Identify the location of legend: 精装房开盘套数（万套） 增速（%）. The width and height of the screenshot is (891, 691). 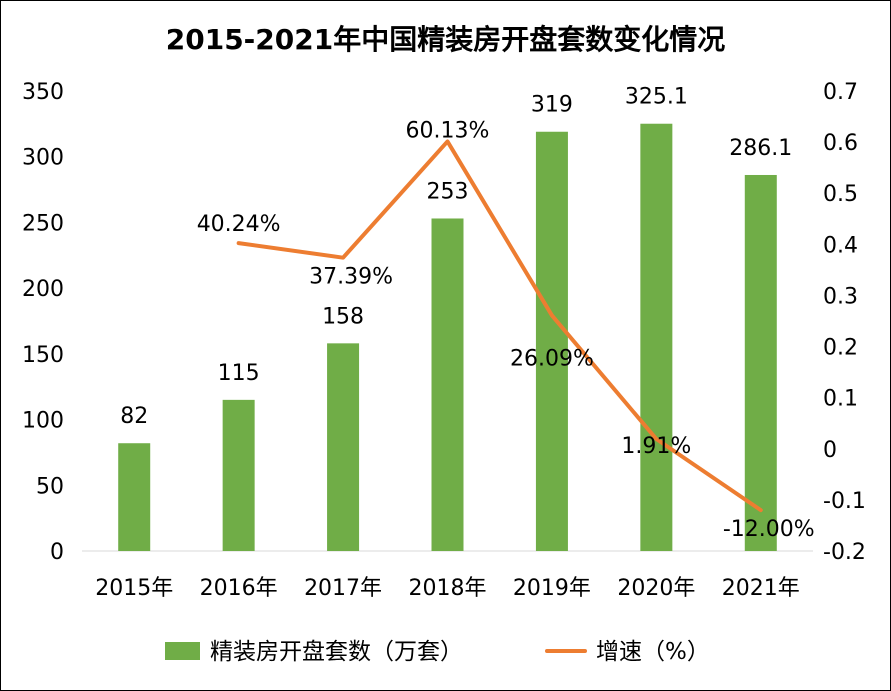
(437, 652).